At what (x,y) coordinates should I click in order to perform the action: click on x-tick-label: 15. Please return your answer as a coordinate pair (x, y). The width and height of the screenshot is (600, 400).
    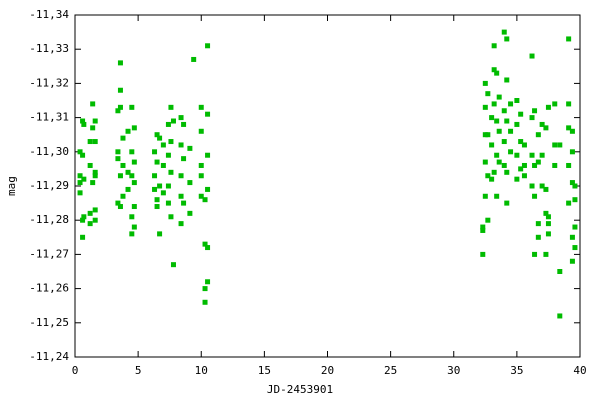
    Looking at the image, I should click on (264, 370).